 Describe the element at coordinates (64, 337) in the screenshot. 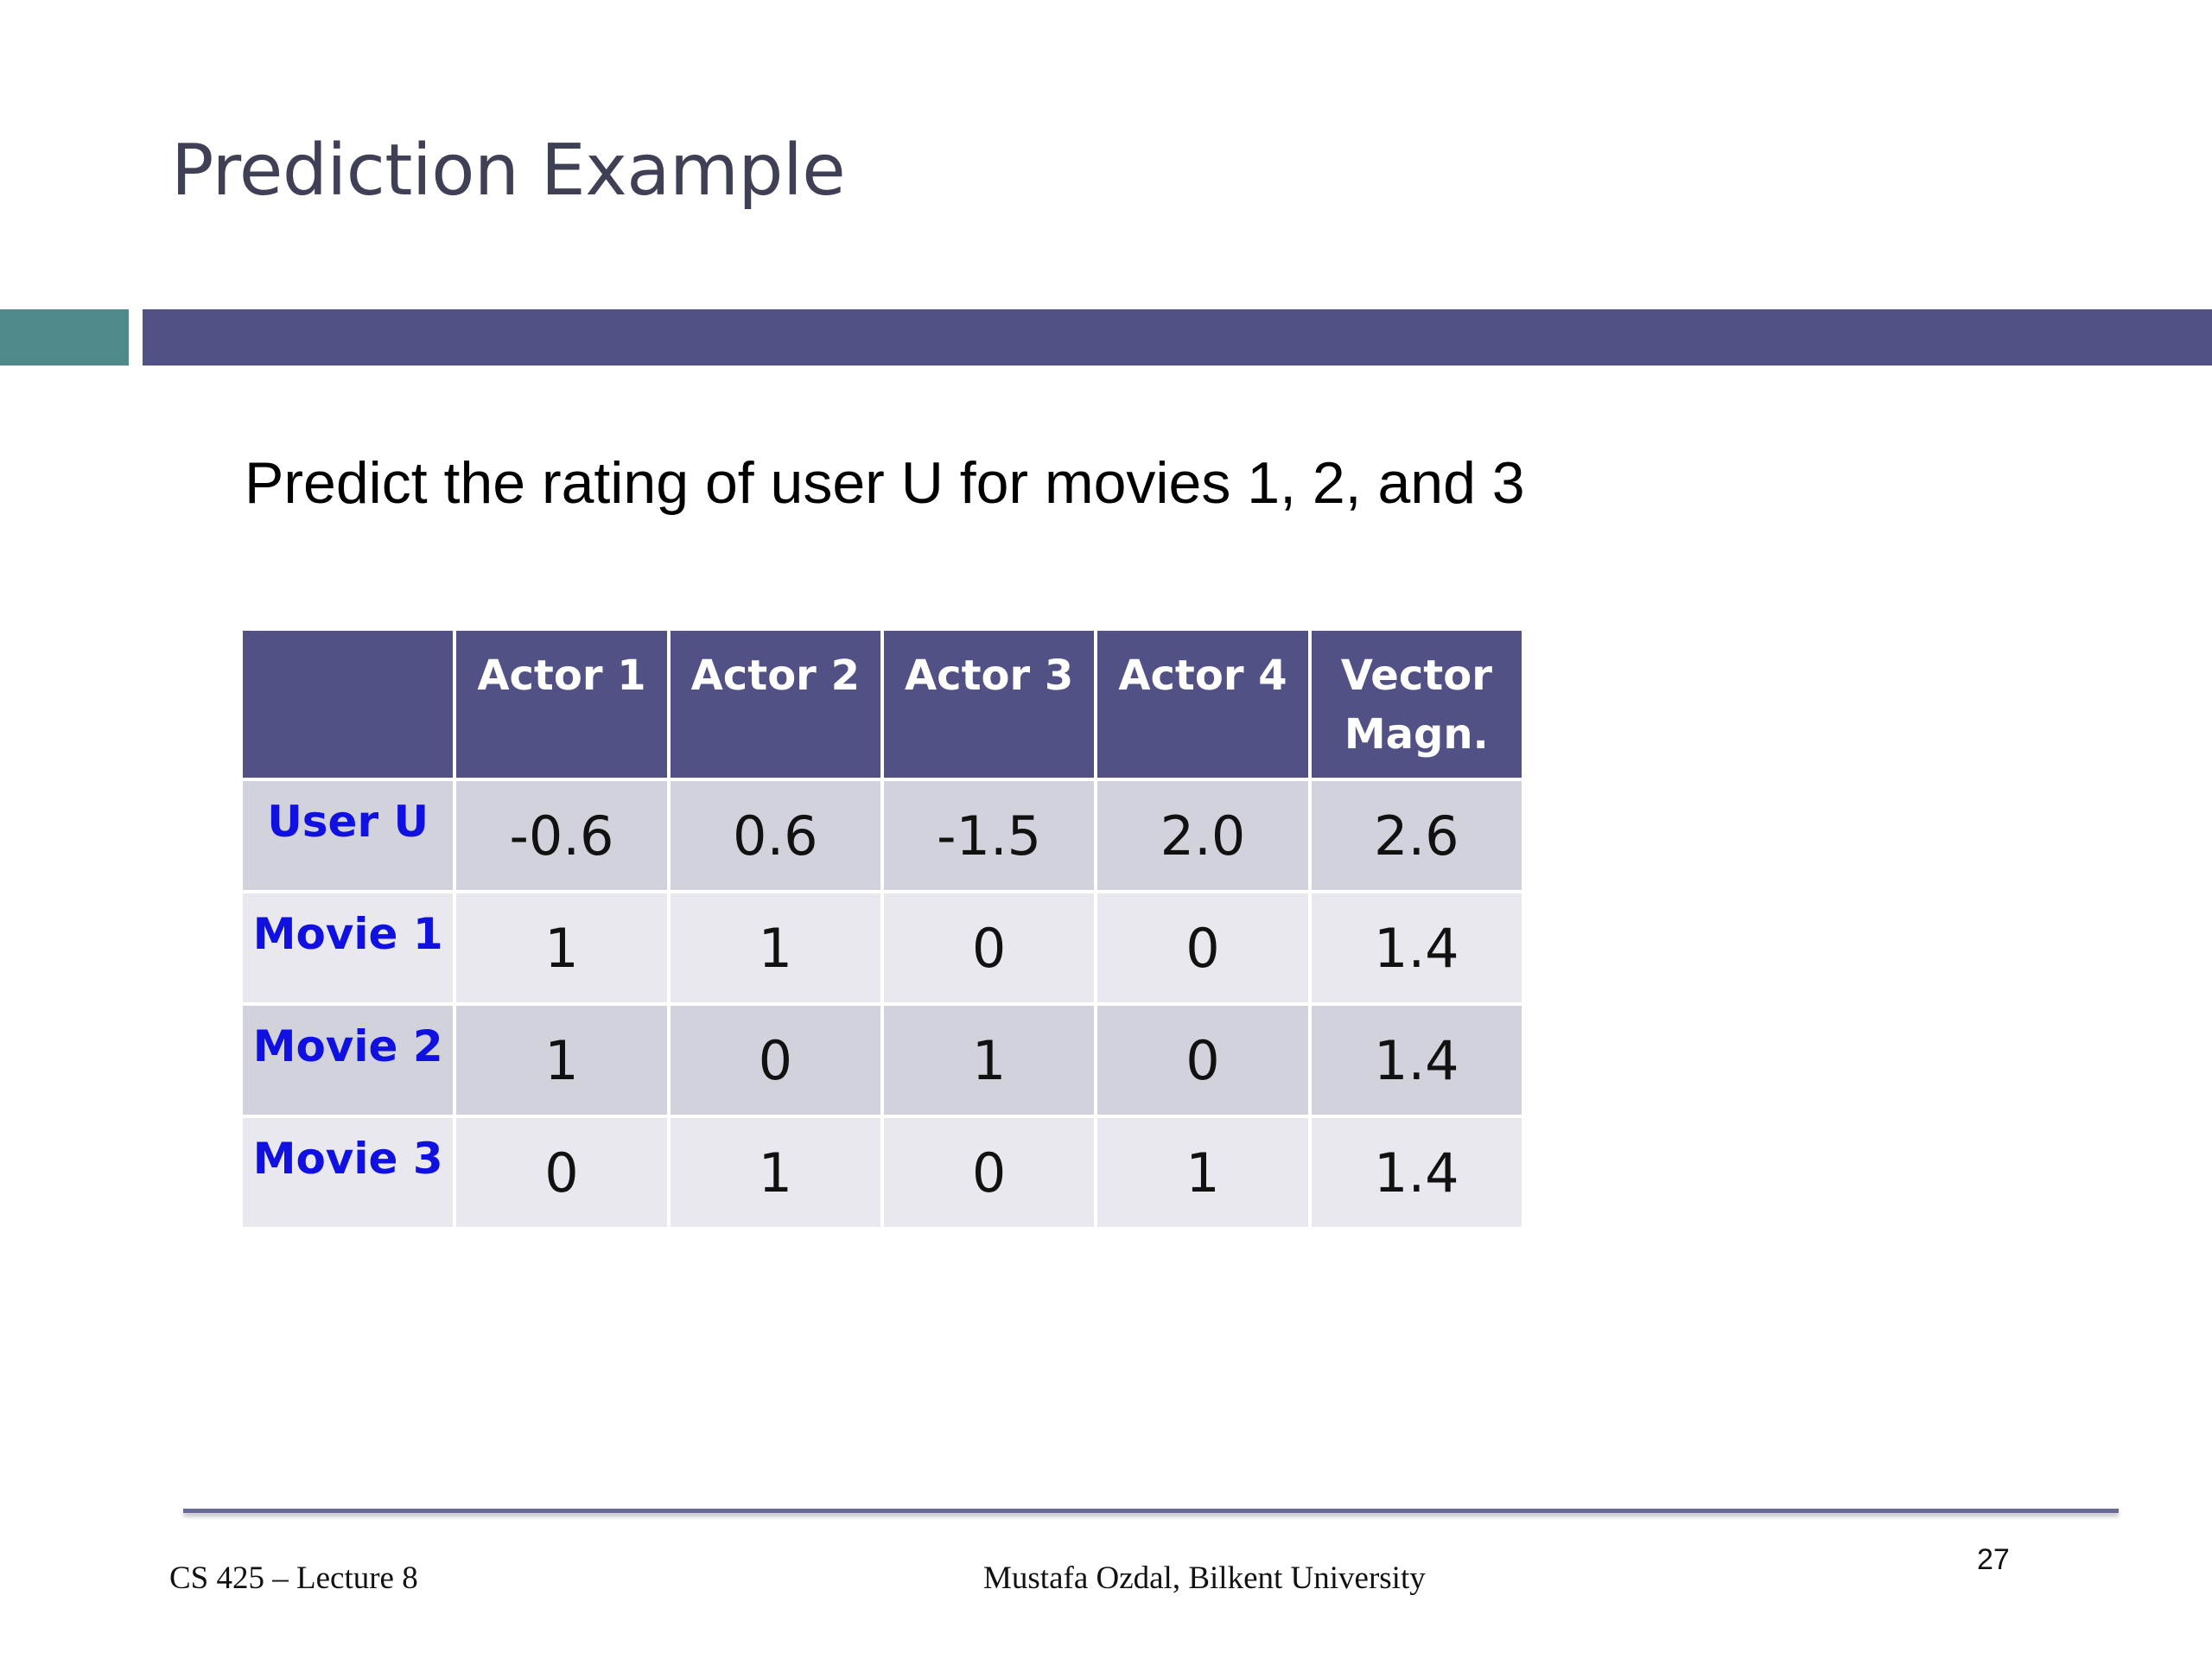

I see `title-accent-bar` at that location.